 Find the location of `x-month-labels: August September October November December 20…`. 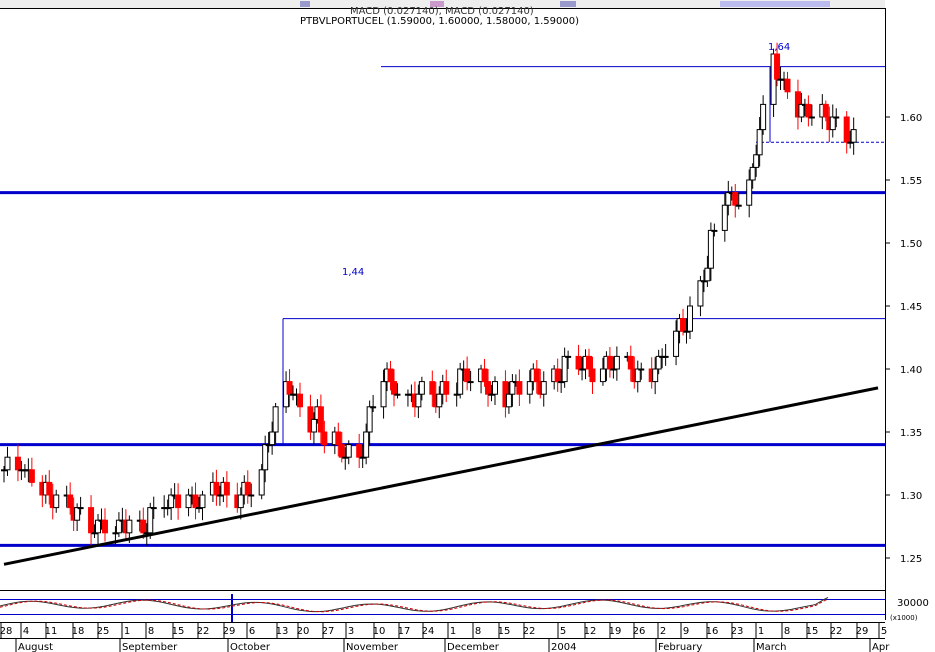

x-month-labels: August September October November December 20… is located at coordinates (452, 645).